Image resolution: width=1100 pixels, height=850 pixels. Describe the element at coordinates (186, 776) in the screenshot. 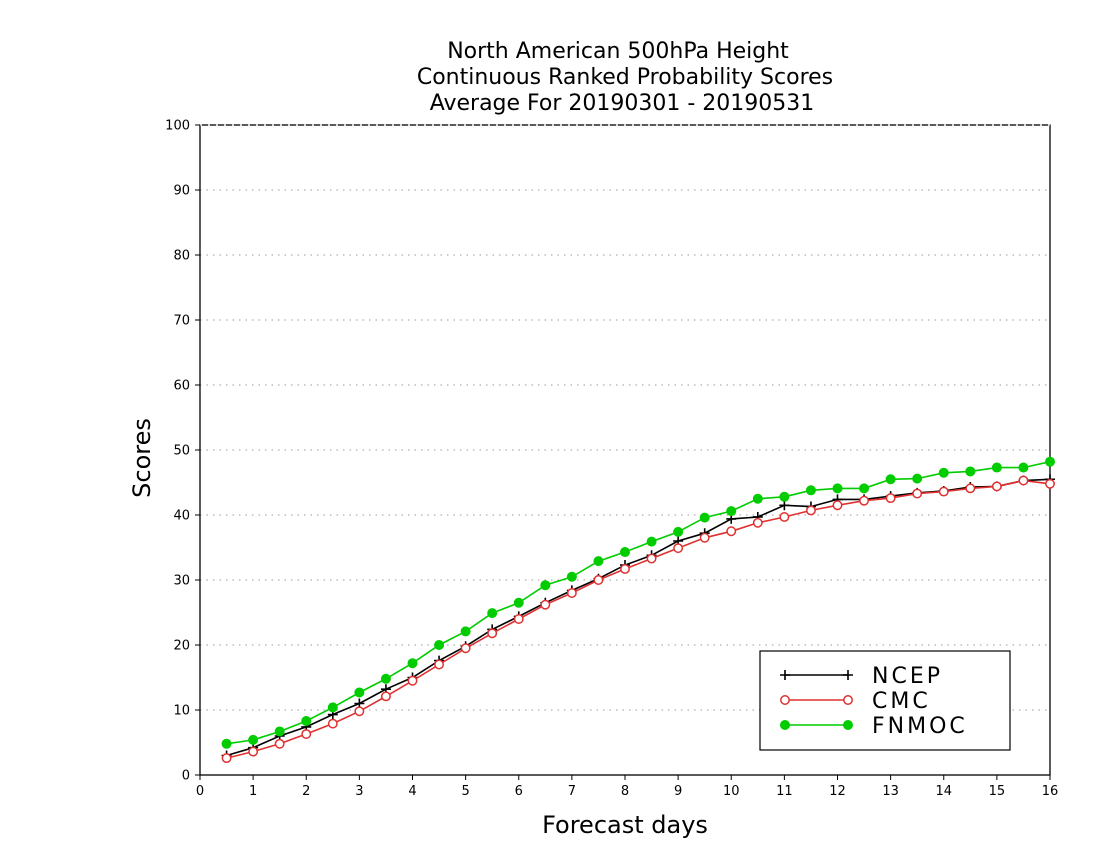

I see `y-tick-label: 0` at that location.